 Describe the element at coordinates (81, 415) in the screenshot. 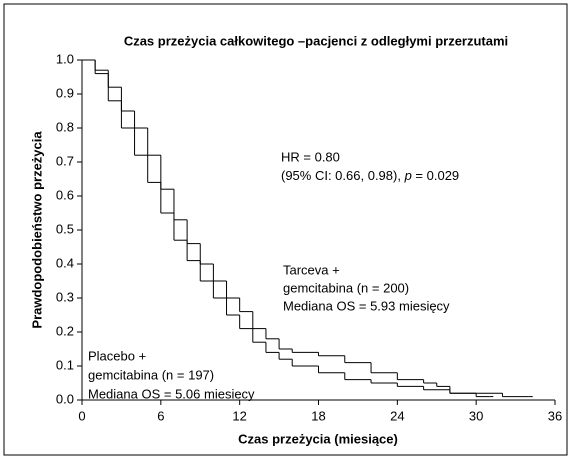

I see `x-tick-label: 0` at that location.